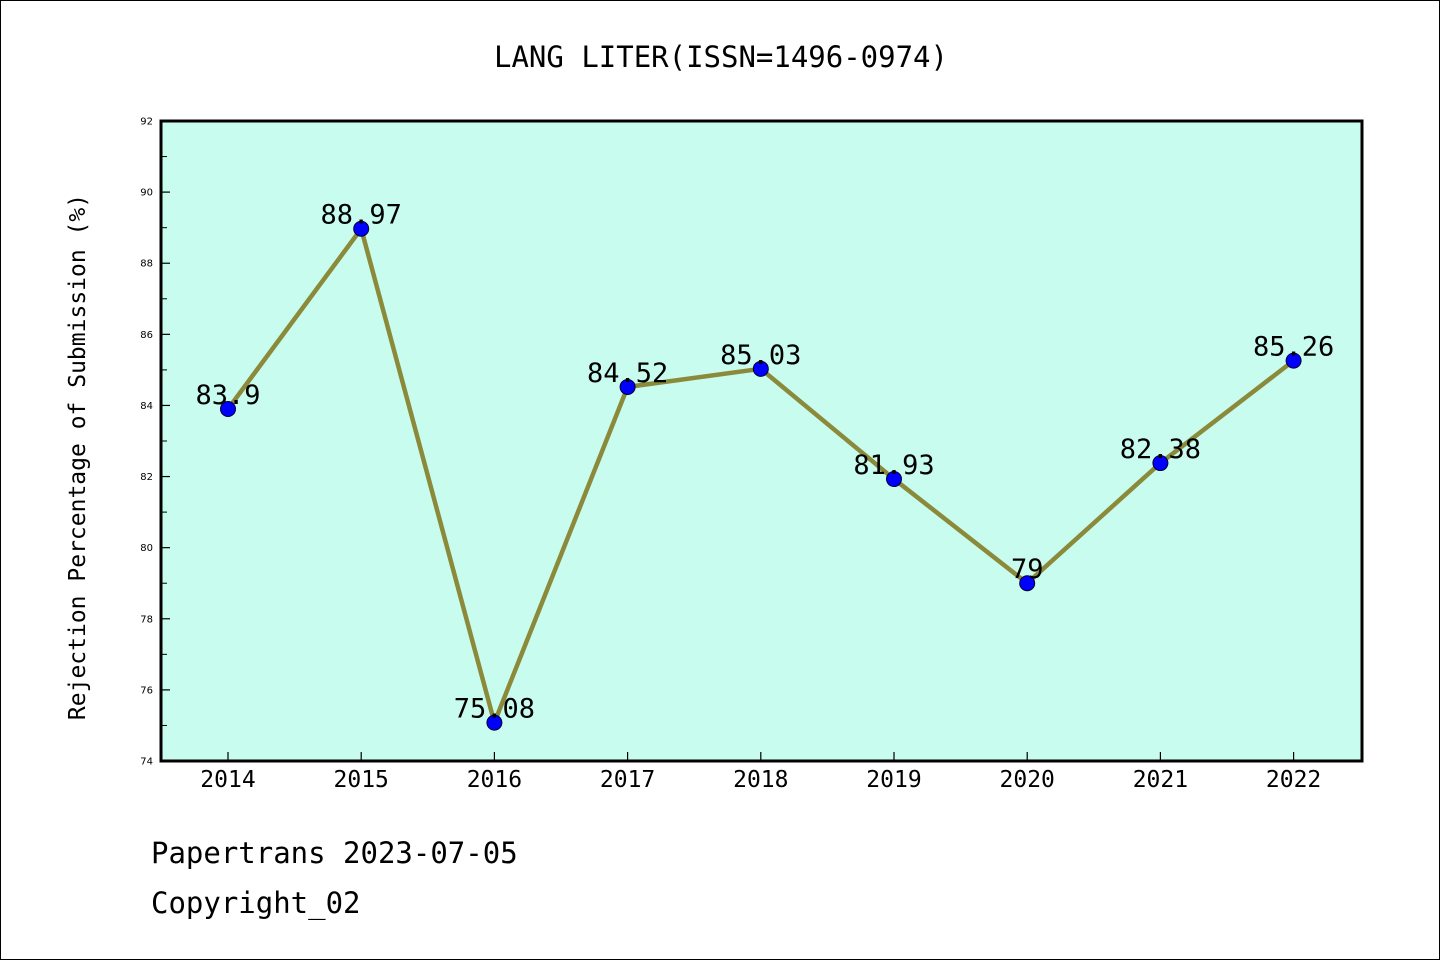 This screenshot has width=1440, height=960. I want to click on footer-copyright: Copyright_02, so click(256, 903).